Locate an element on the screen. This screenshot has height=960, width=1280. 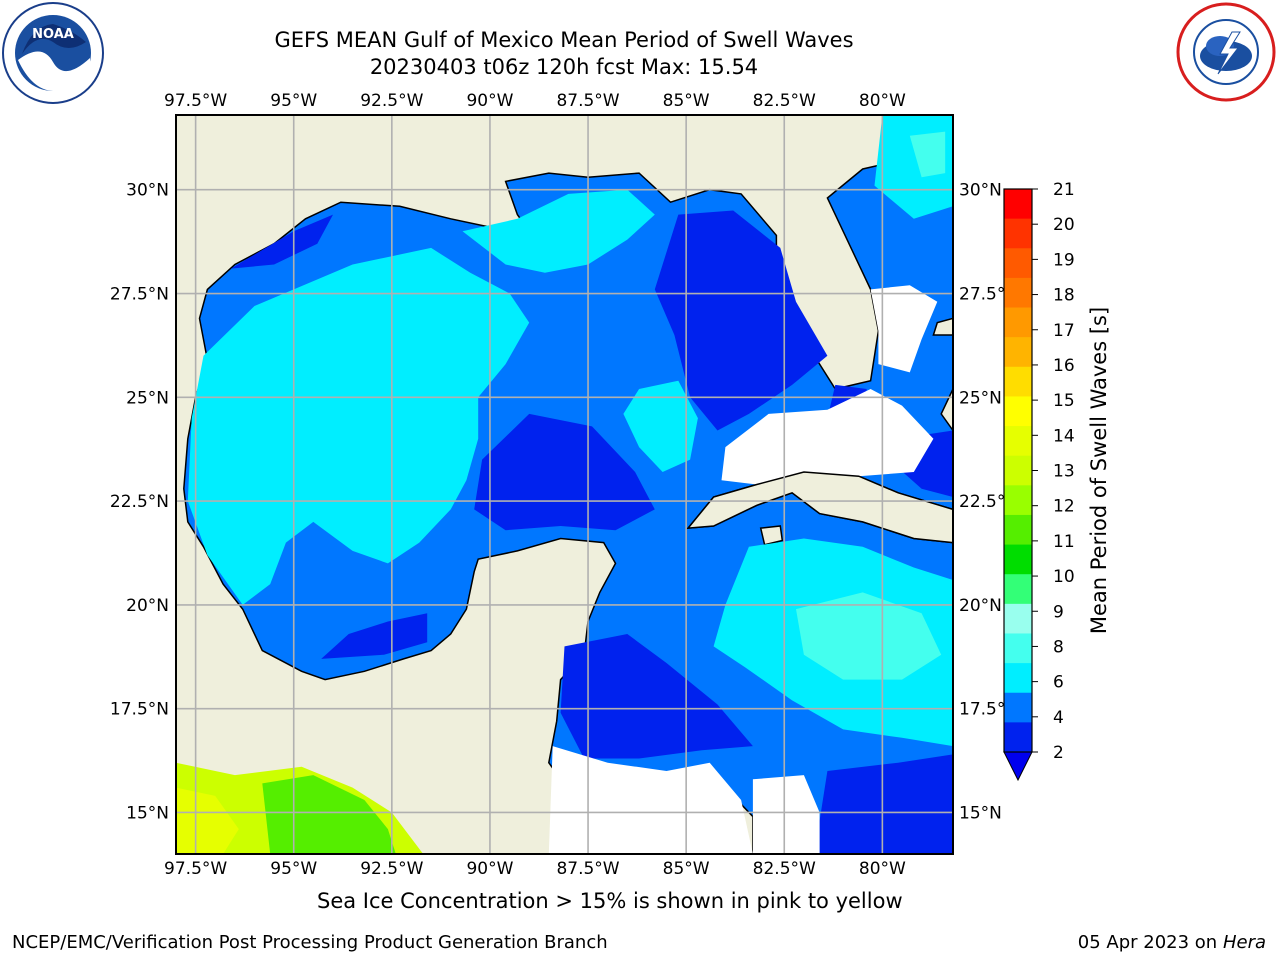
colorbar-tick-label: 21 is located at coordinates (1064, 190).